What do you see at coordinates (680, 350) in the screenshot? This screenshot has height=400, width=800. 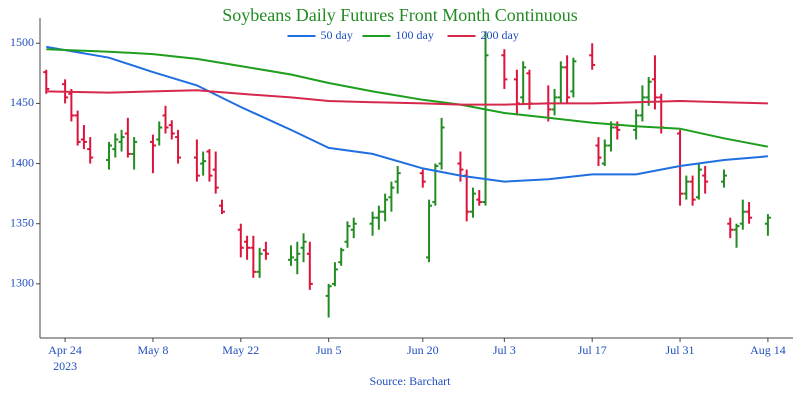 I see `x-tick-label: Jul 31` at bounding box center [680, 350].